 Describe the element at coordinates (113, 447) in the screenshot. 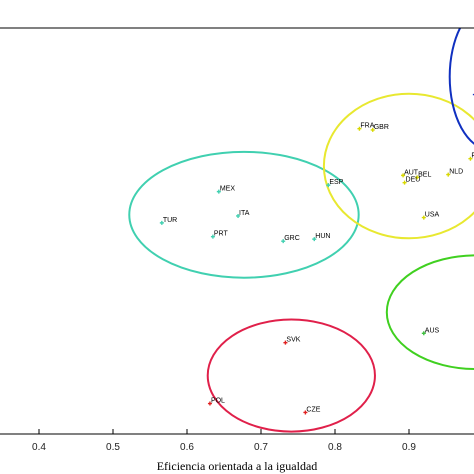

I see `x-tick-label: 0.5` at that location.